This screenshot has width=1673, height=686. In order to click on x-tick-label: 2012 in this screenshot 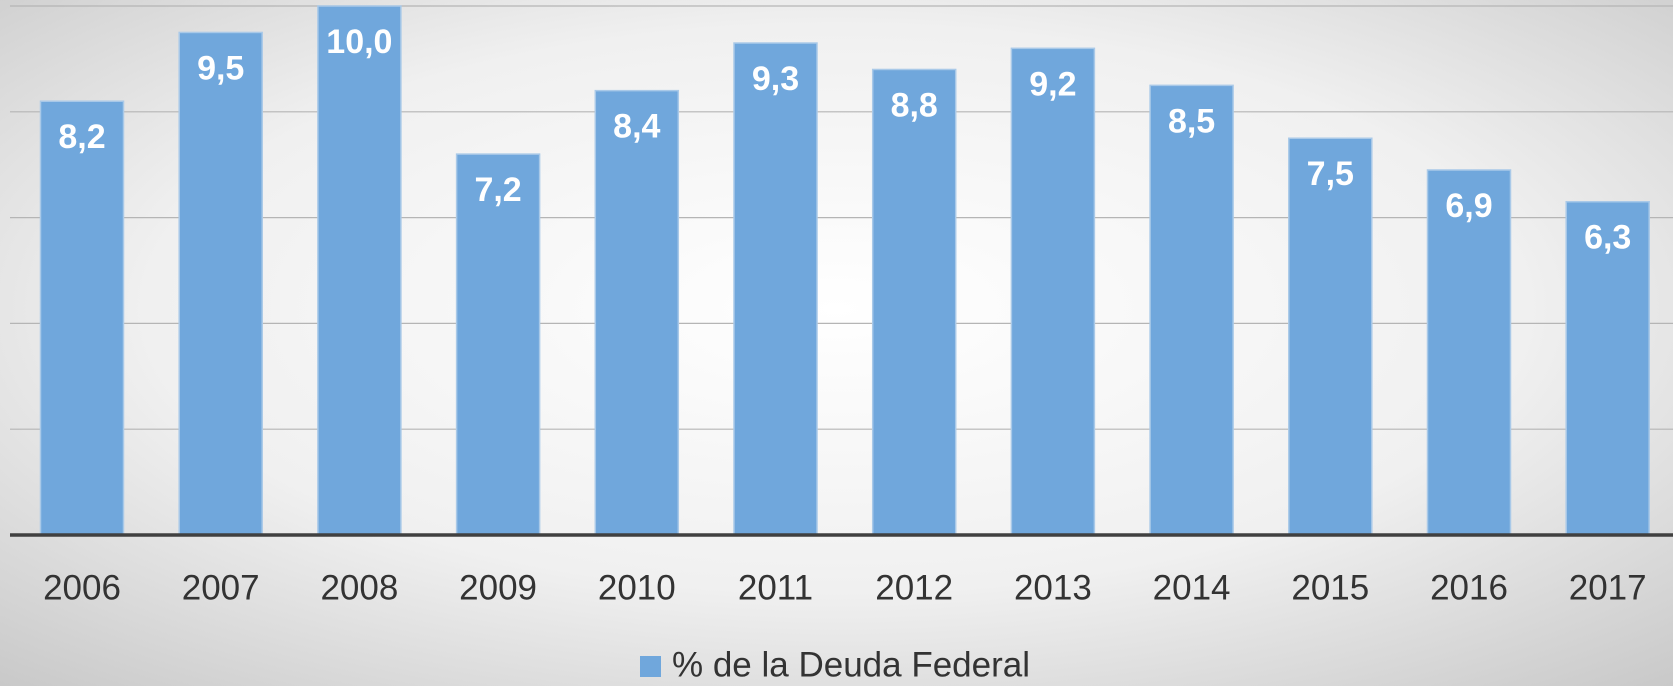, I will do `click(914, 587)`.